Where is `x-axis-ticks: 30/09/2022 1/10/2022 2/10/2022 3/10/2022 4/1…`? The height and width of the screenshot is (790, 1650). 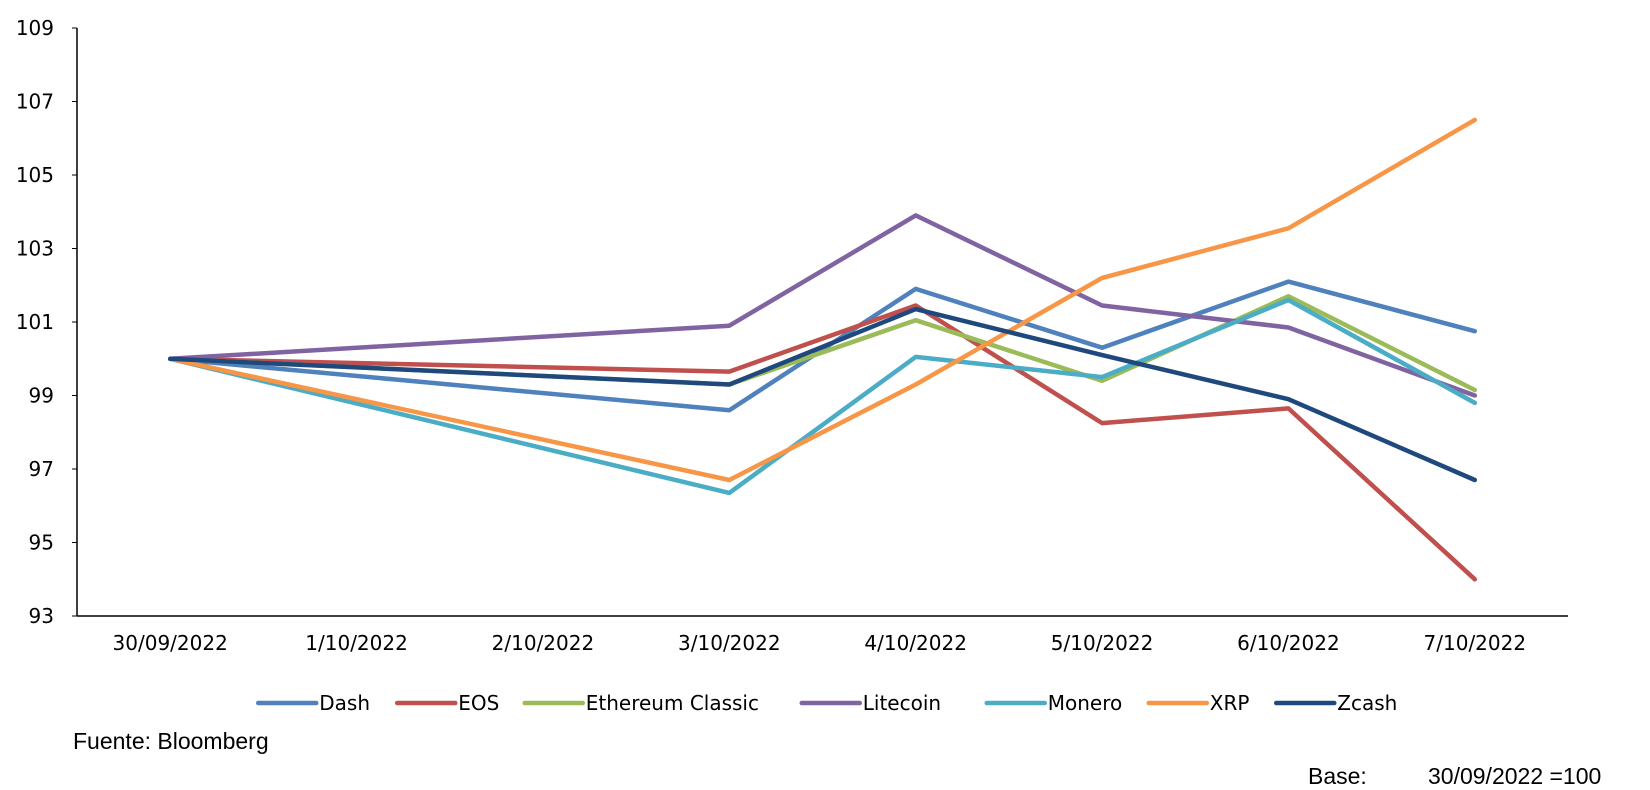 x-axis-ticks: 30/09/2022 1/10/2022 2/10/2022 3/10/2022 4/1… is located at coordinates (820, 643).